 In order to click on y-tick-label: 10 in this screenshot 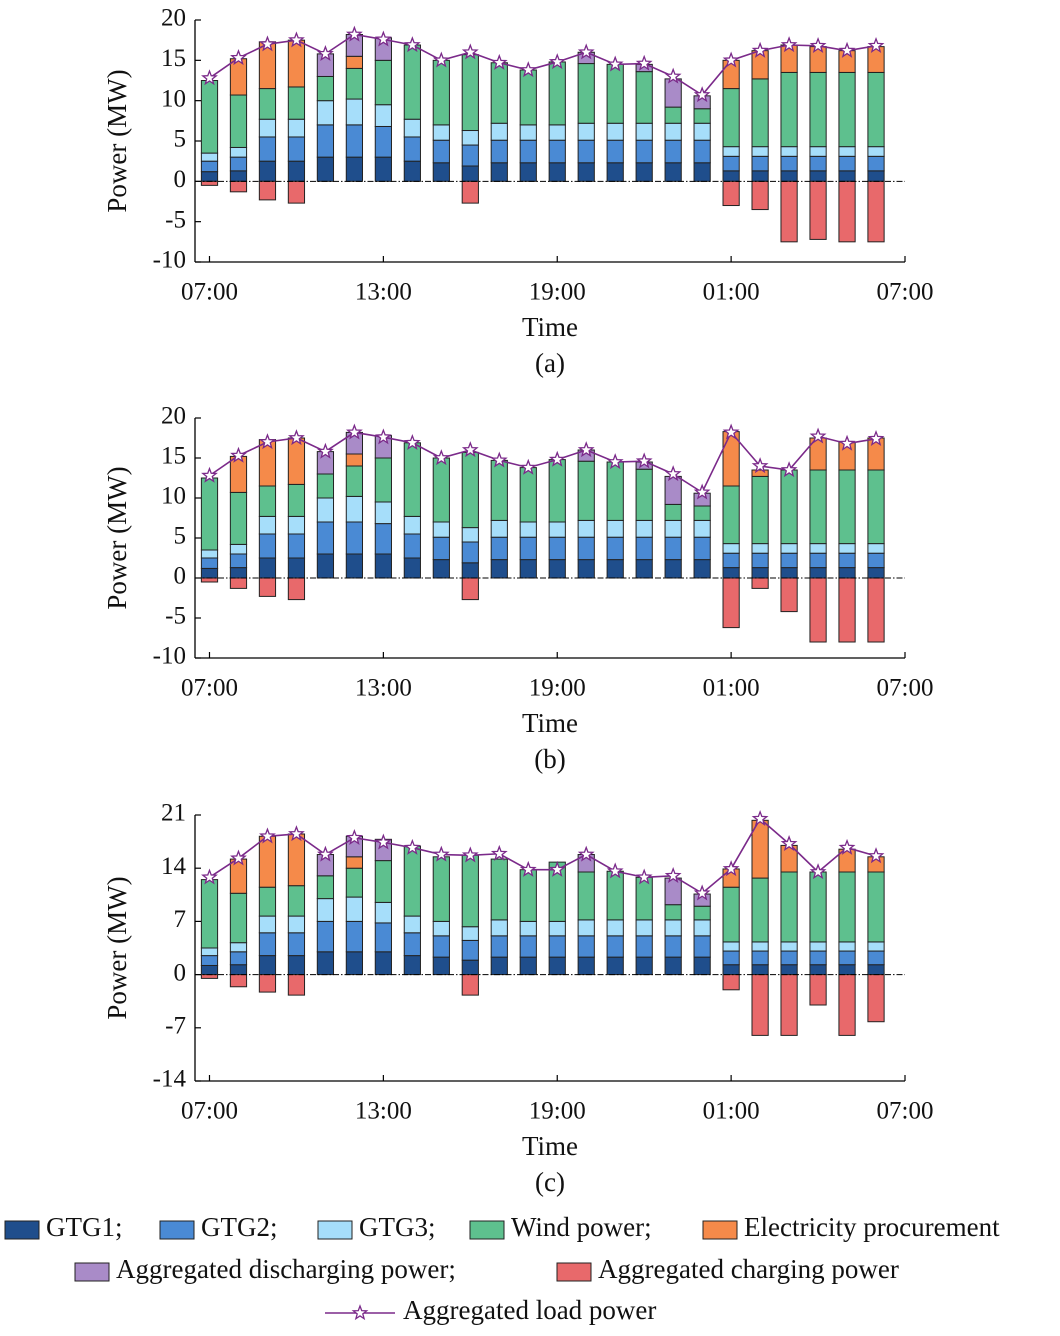, I will do `click(173, 496)`.